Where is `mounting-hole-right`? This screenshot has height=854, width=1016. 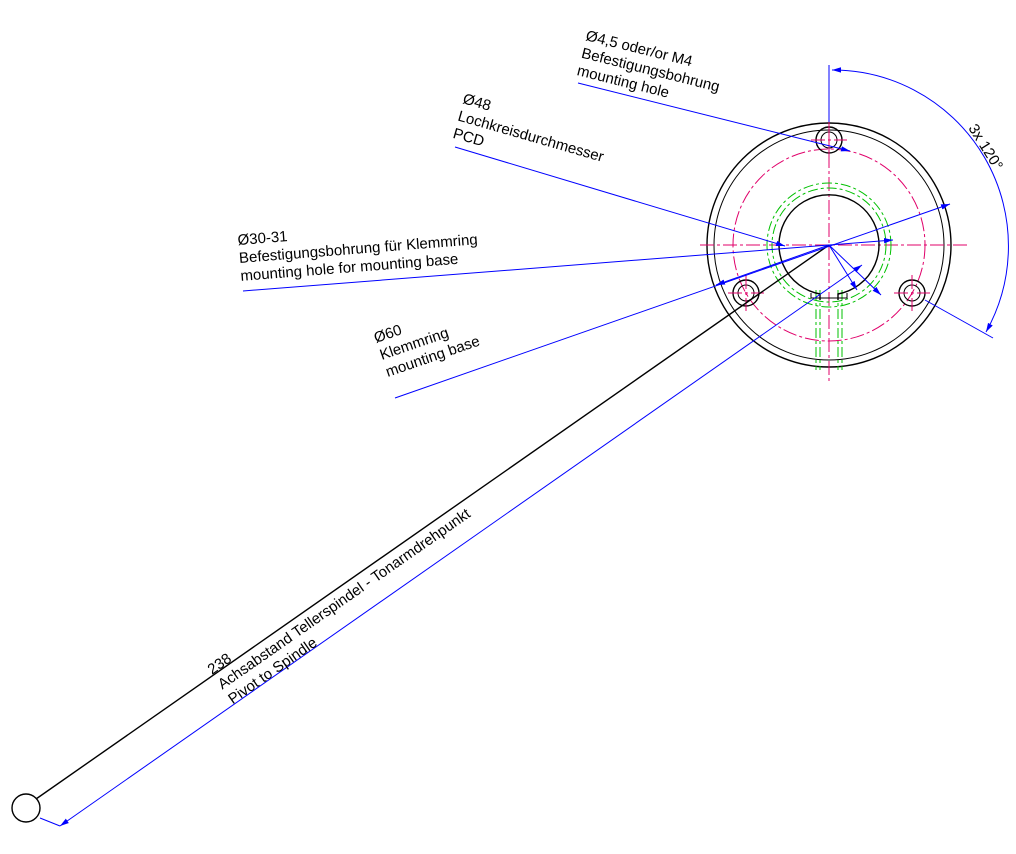 mounting-hole-right is located at coordinates (912, 293).